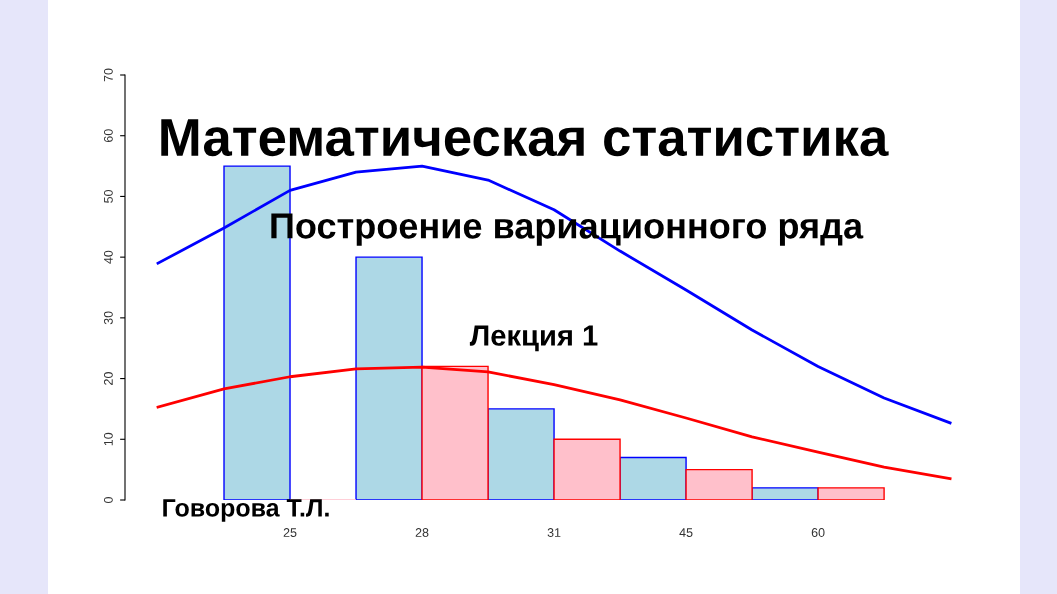 The image size is (1057, 594). What do you see at coordinates (108, 75) in the screenshot?
I see `y-tick-label: 70` at bounding box center [108, 75].